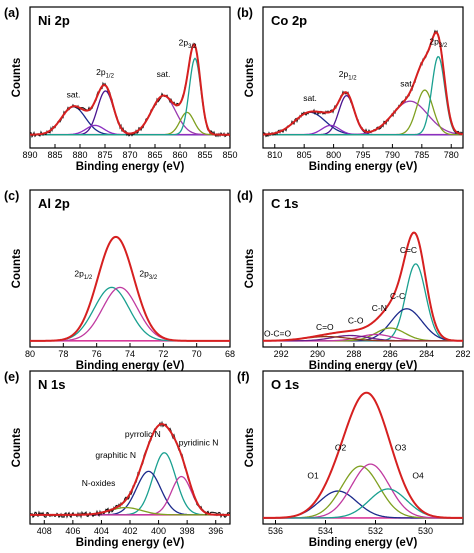  I want to click on x-tick-label: 885, so click(54, 155).